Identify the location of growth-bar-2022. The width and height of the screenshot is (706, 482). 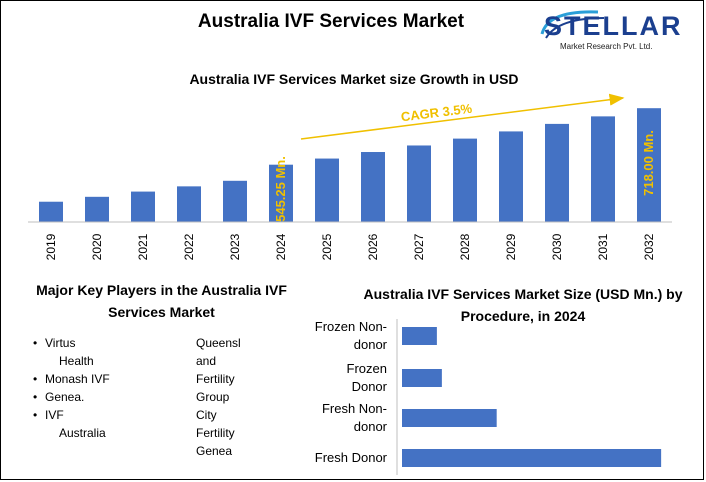
(189, 204).